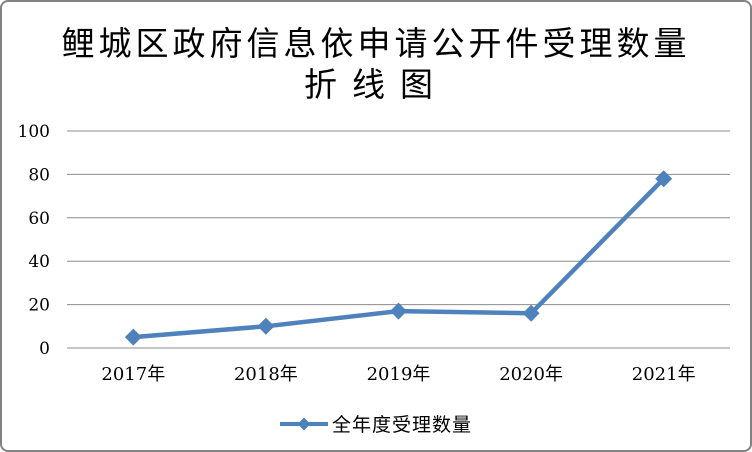  I want to click on y-tick-label: 0, so click(44, 349).